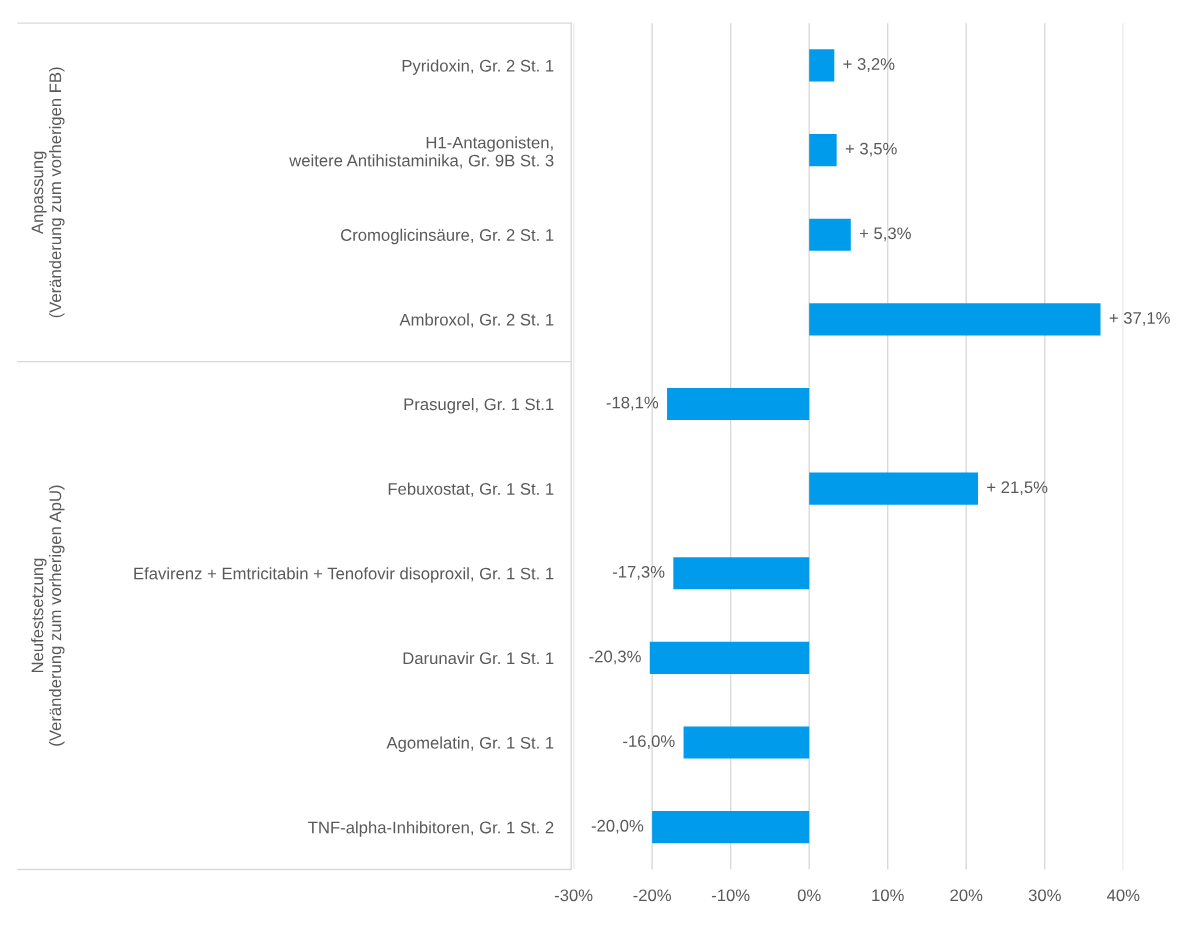 This screenshot has height=925, width=1195. What do you see at coordinates (476, 320) in the screenshot?
I see `y-tick-label: Ambroxol, Gr. 2 St. 1` at bounding box center [476, 320].